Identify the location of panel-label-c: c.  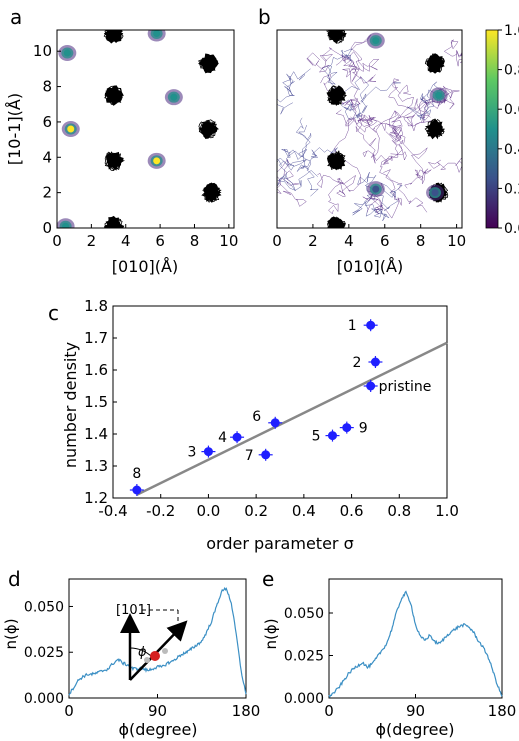
(53, 313).